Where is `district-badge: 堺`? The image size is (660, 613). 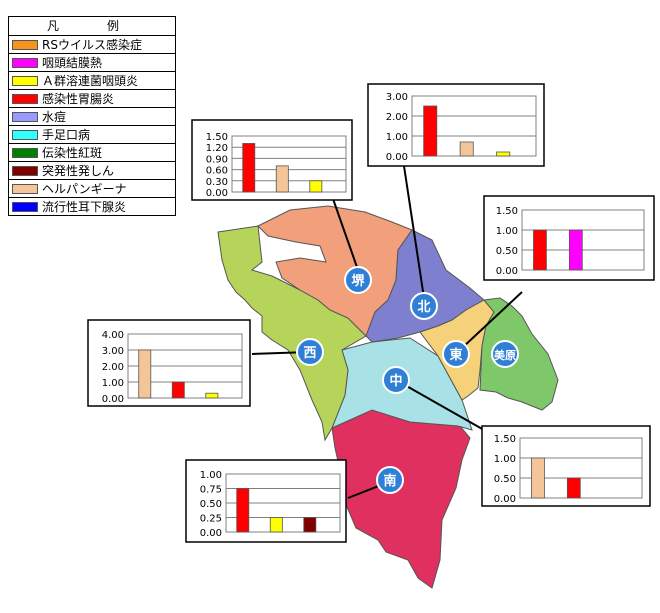 district-badge: 堺 is located at coordinates (358, 280).